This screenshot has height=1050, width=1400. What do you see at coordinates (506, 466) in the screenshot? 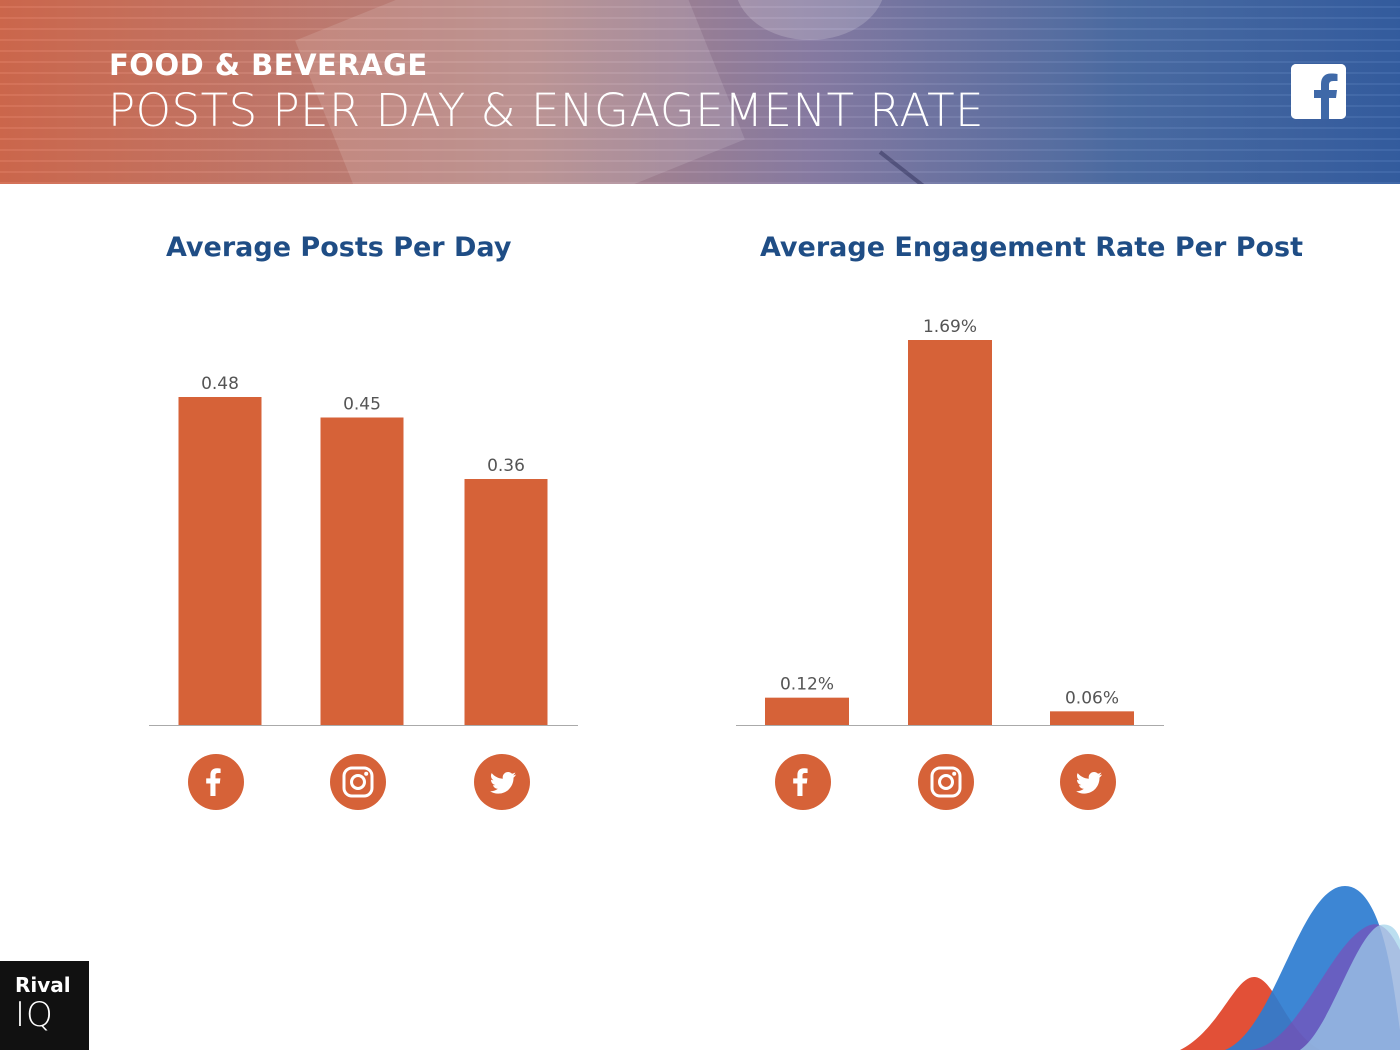
I see `data-label-twitter: 0.36` at bounding box center [506, 466].